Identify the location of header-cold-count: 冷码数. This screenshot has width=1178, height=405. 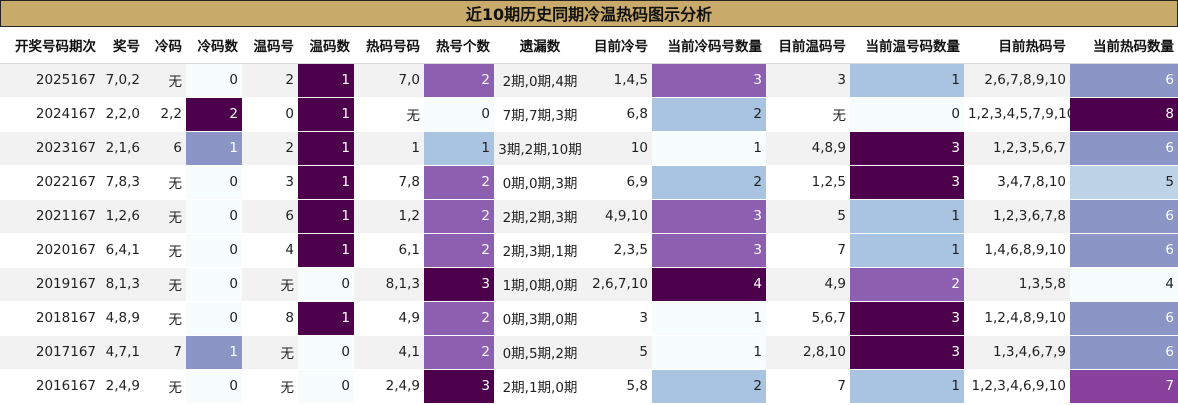
(214, 45).